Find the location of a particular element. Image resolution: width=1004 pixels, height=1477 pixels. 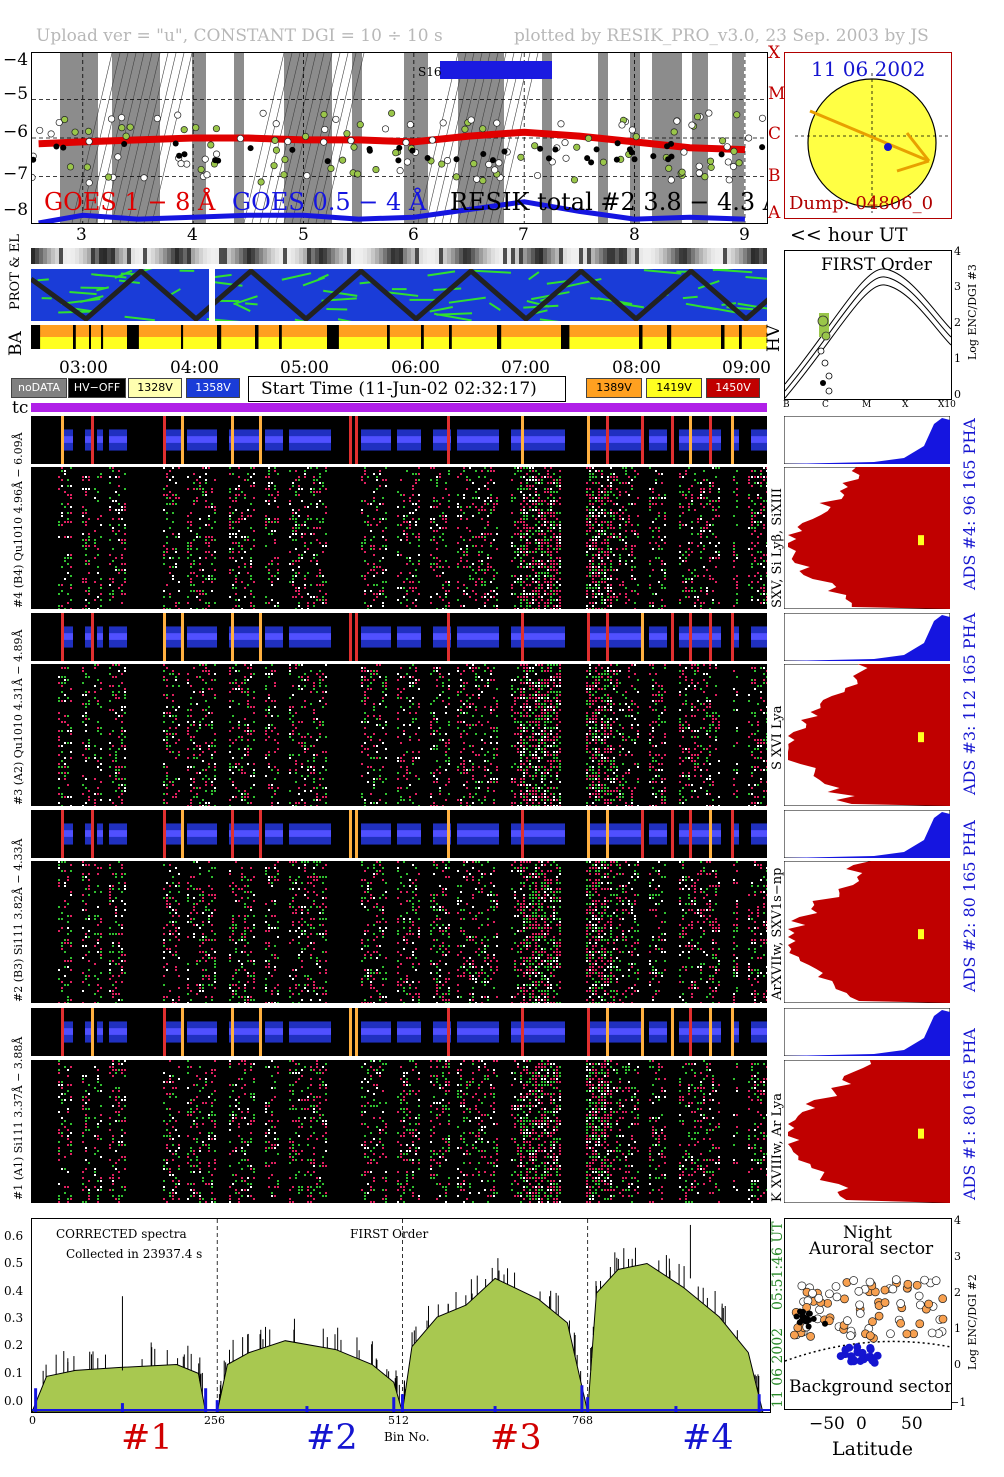

tc-bar is located at coordinates (399, 407).